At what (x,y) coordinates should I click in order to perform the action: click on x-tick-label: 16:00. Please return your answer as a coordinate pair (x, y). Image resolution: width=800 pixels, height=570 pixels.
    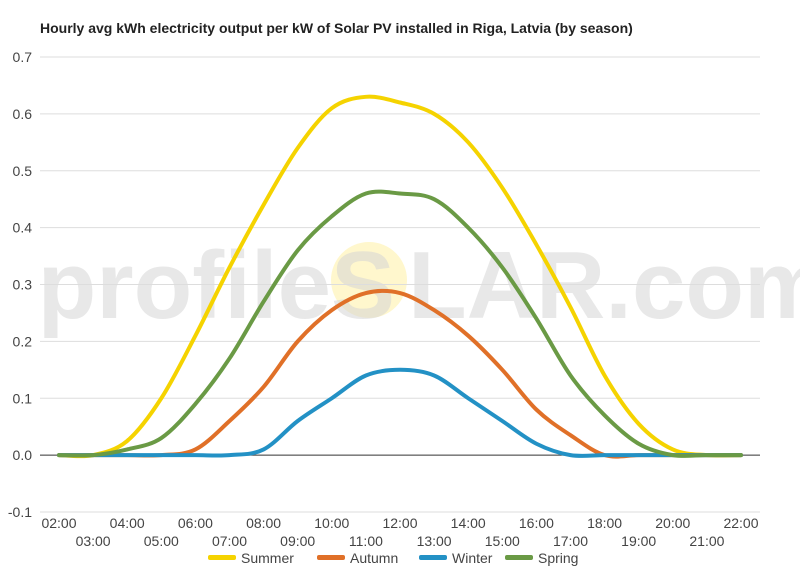
    Looking at the image, I should click on (536, 523).